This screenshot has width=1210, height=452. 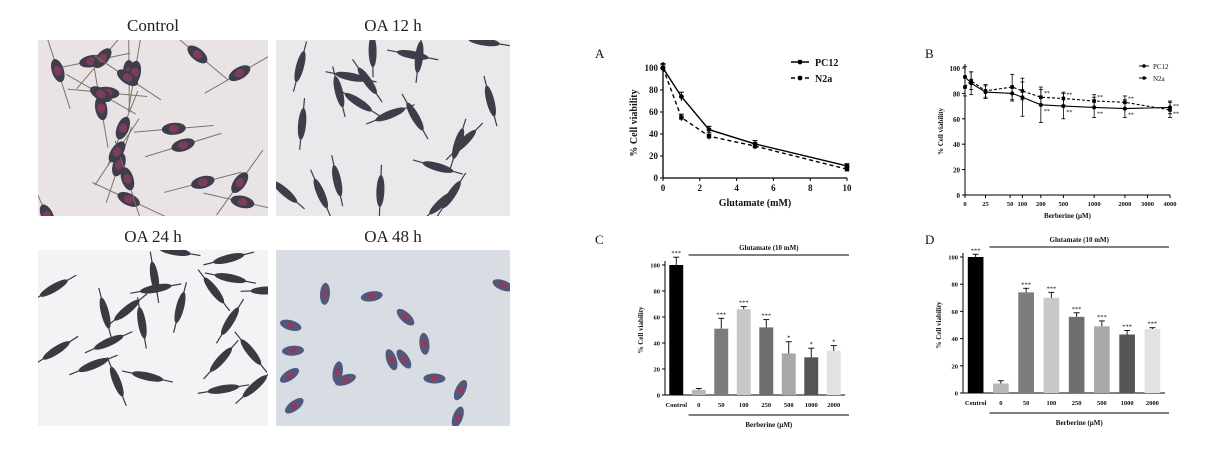 I want to click on x-tick-label: 2, so click(x=700, y=188).